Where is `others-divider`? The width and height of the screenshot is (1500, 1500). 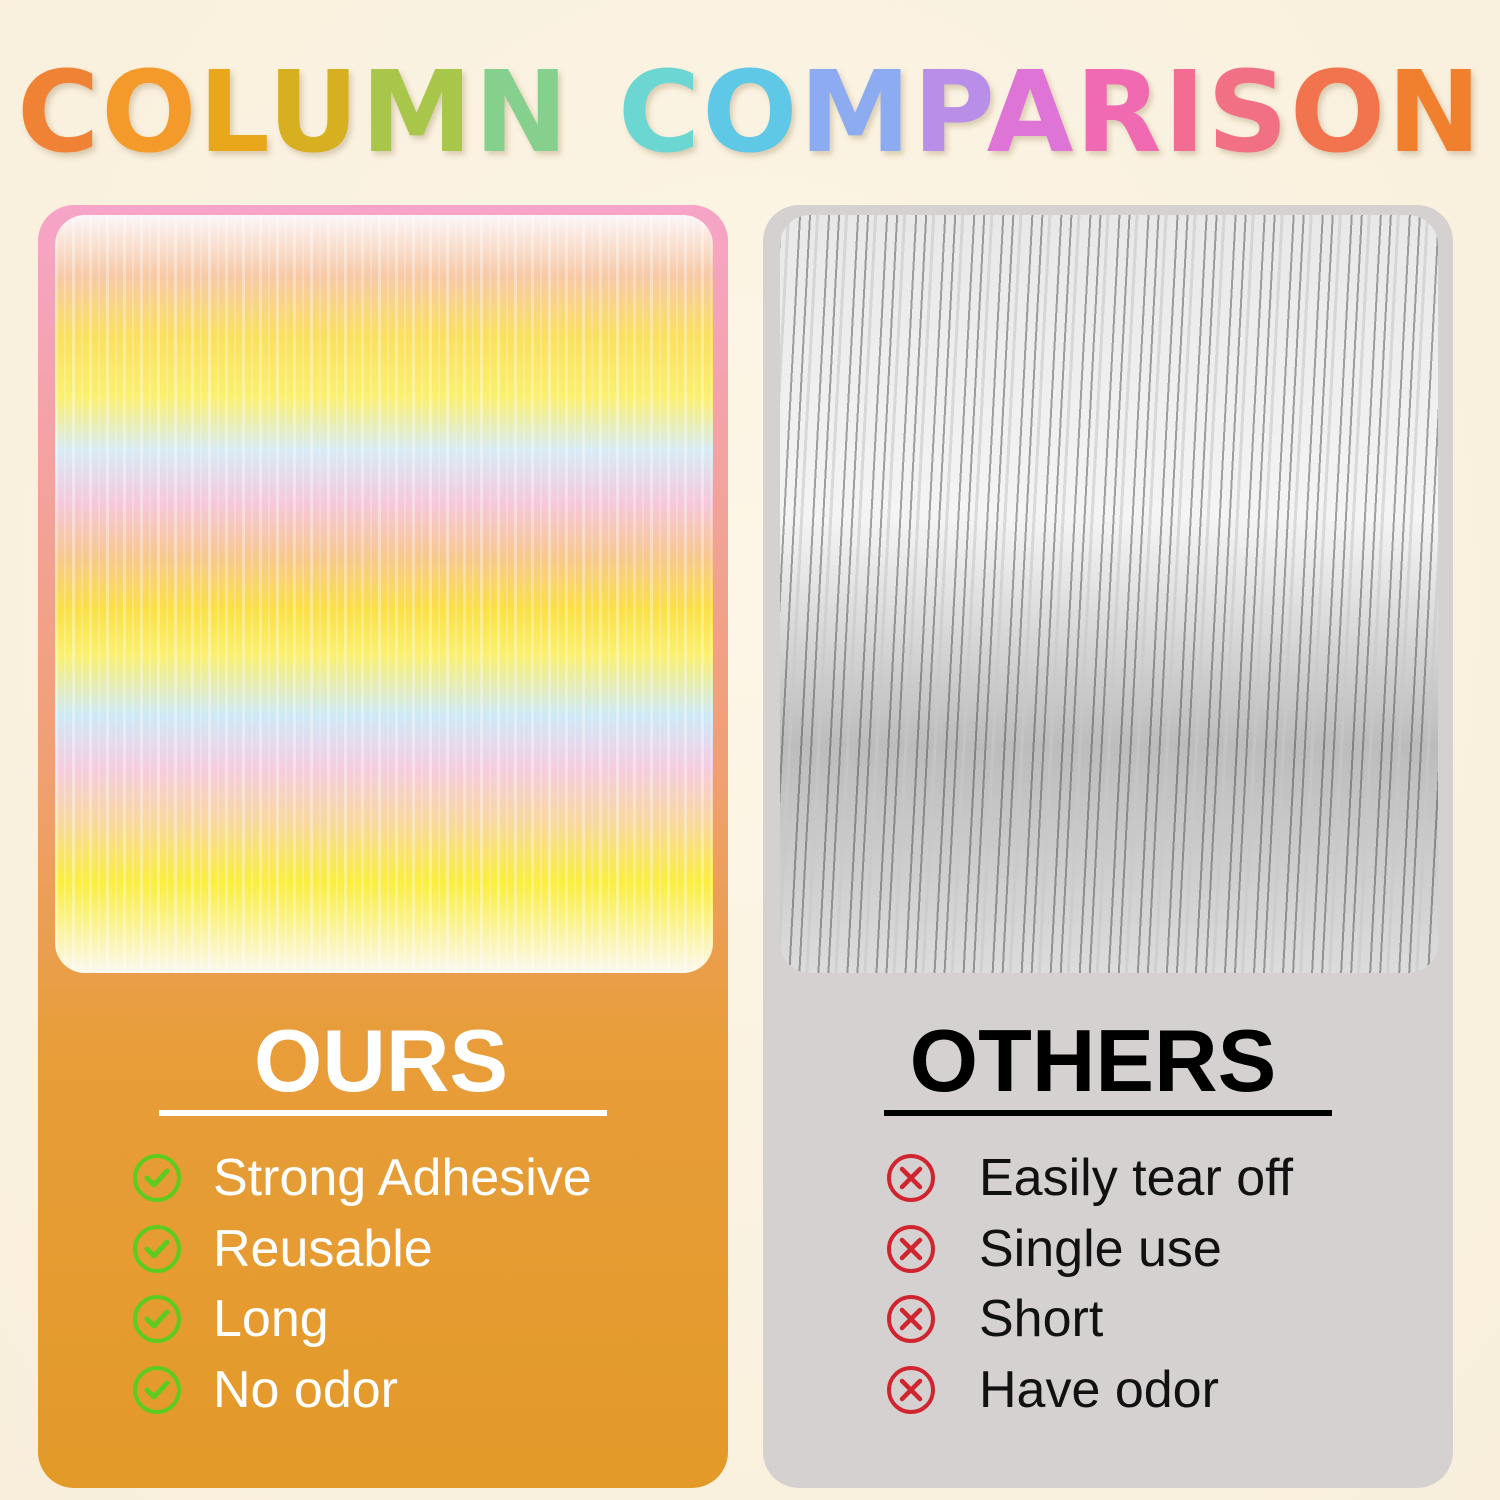
others-divider is located at coordinates (1108, 1113).